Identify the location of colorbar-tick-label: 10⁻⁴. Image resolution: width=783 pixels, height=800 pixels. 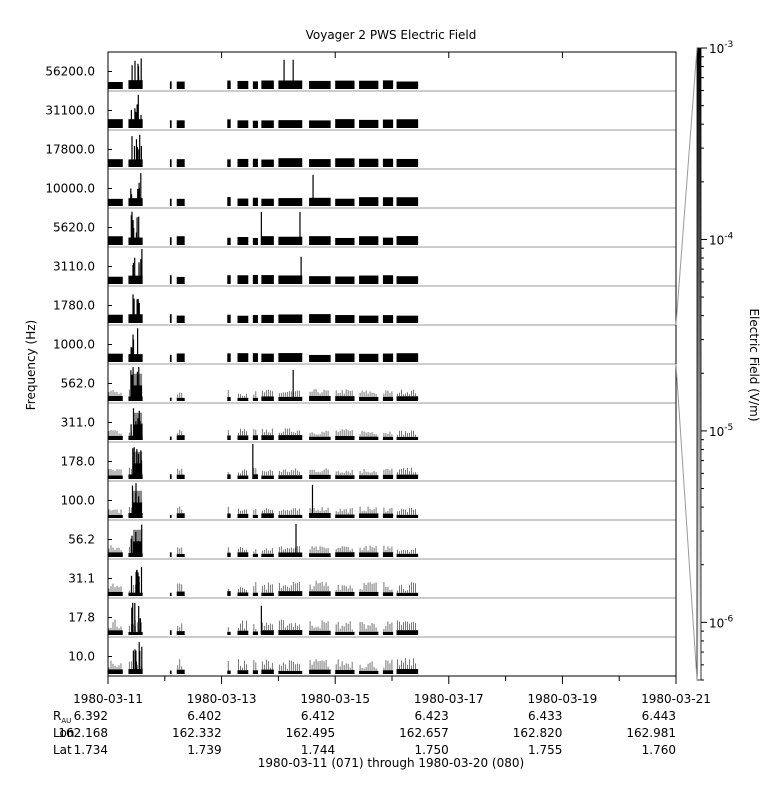
(721, 239).